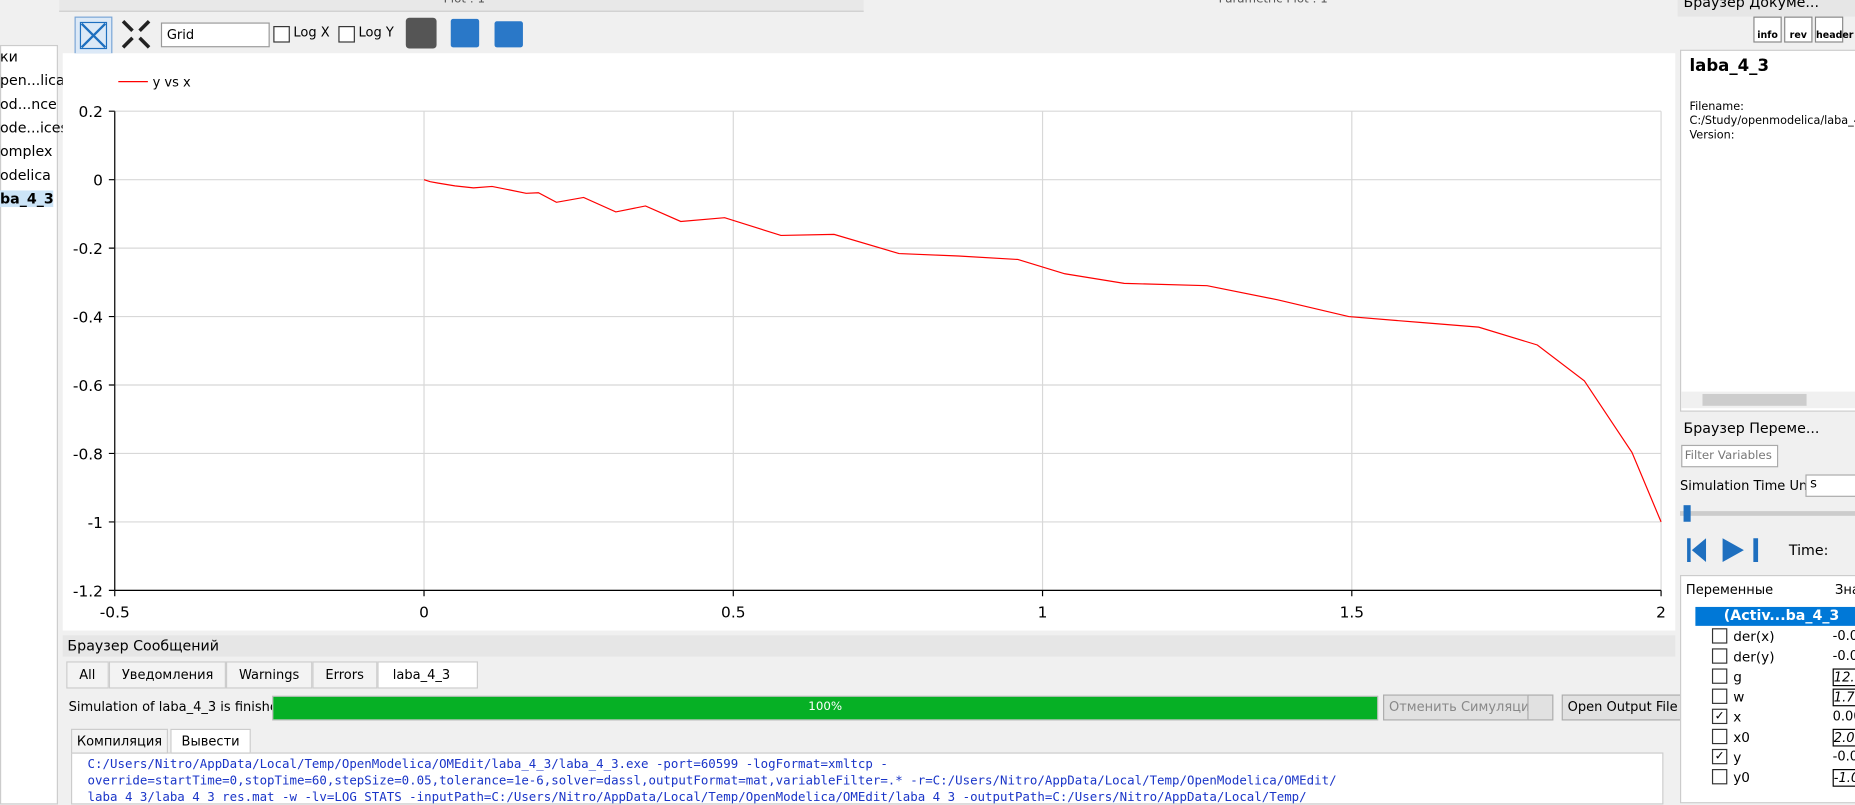 This screenshot has width=1855, height=805. I want to click on var-value: 12.0, so click(1843, 677).